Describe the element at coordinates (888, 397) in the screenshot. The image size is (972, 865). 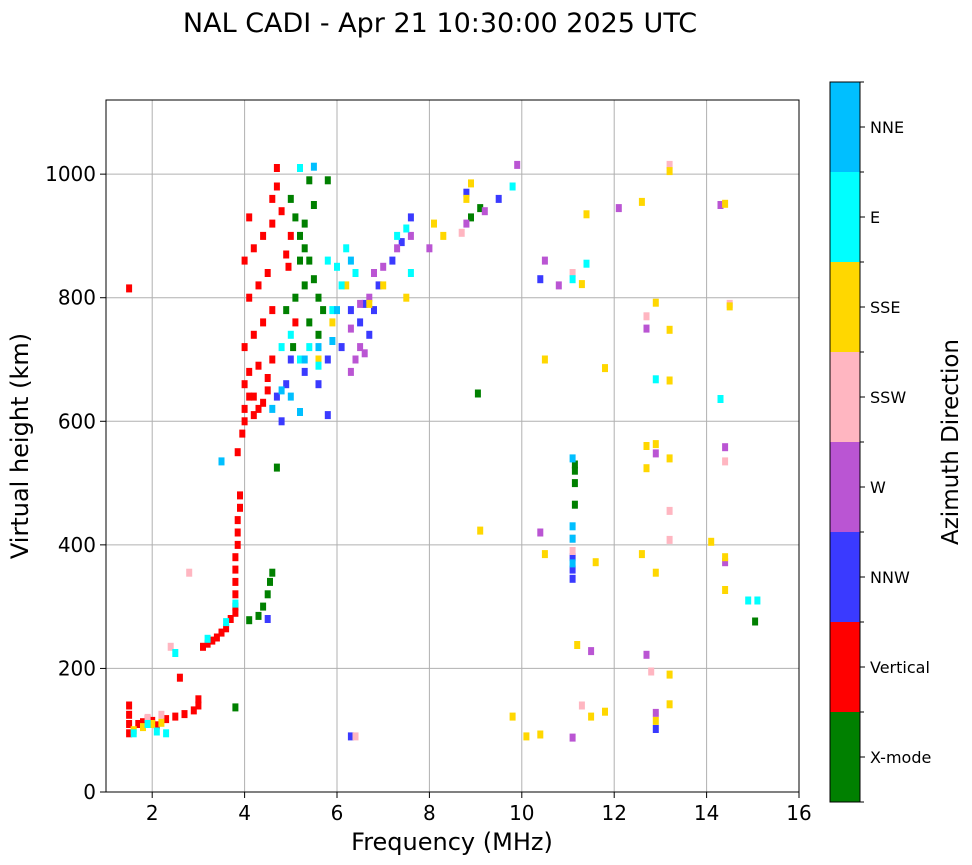
I see `colorbar-tick-label: SSW` at that location.